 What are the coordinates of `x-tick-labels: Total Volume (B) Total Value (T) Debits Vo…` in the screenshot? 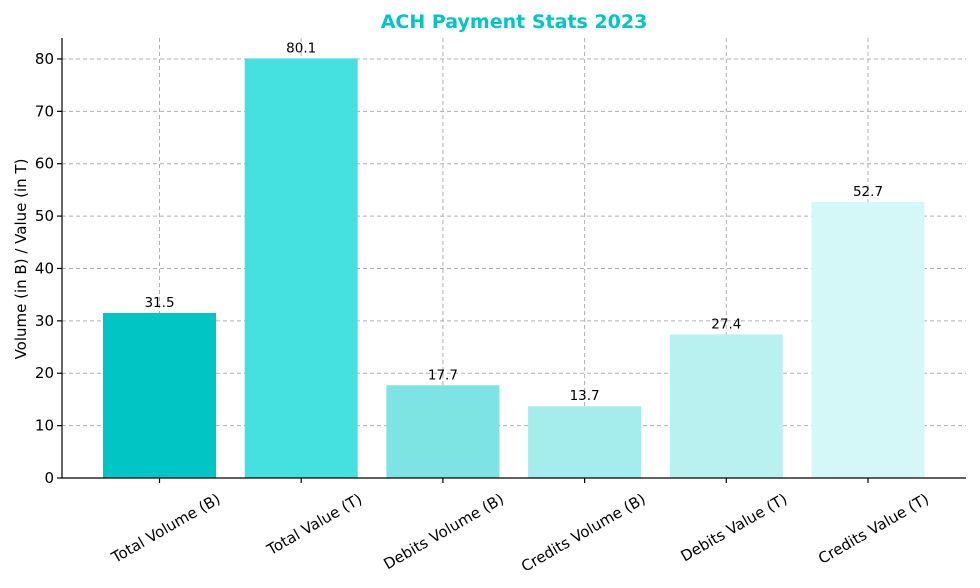 It's located at (520, 533).